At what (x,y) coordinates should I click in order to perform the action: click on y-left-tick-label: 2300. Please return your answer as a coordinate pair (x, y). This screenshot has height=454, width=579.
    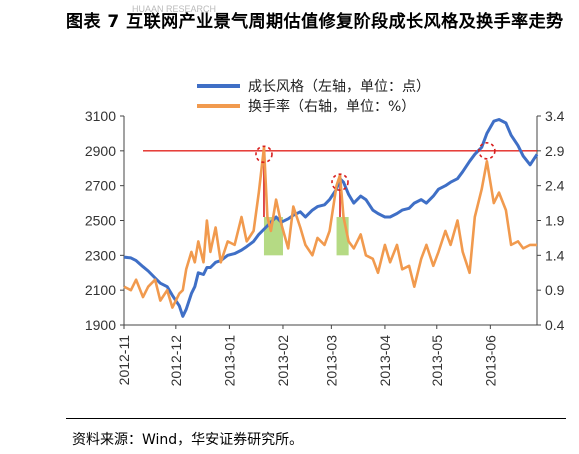
    Looking at the image, I should click on (100, 255).